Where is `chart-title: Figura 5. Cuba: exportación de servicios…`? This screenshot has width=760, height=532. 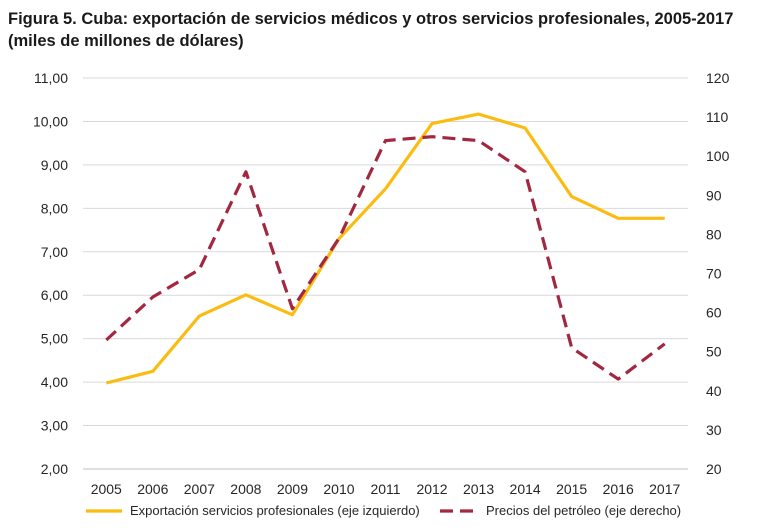 chart-title: Figura 5. Cuba: exportación de servicios… is located at coordinates (371, 30).